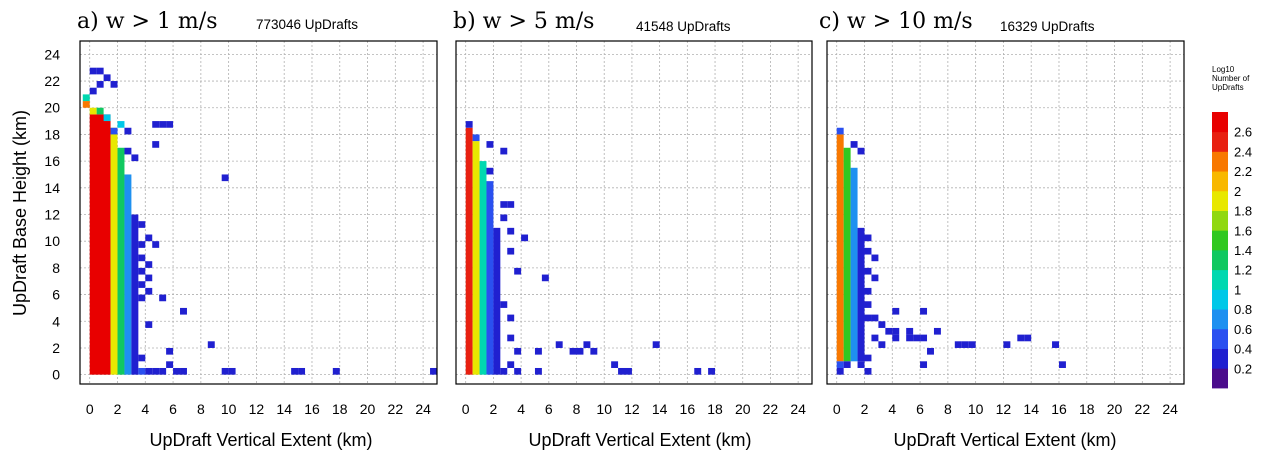 This screenshot has width=1275, height=455. What do you see at coordinates (1243, 171) in the screenshot?
I see `colorbar-tick-label: 2.2` at bounding box center [1243, 171].